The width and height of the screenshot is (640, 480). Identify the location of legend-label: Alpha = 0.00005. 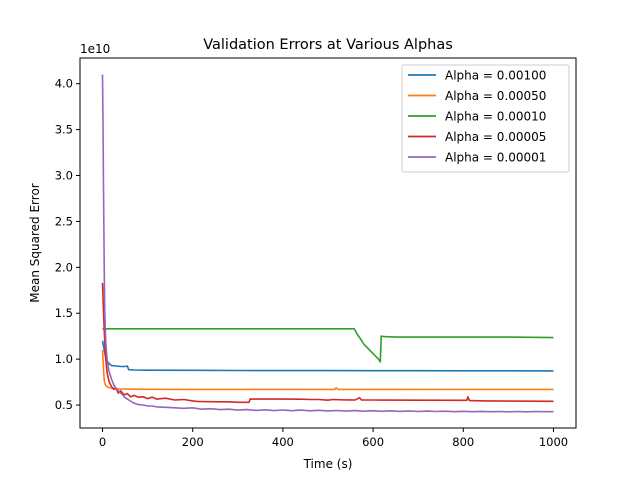
(495, 137).